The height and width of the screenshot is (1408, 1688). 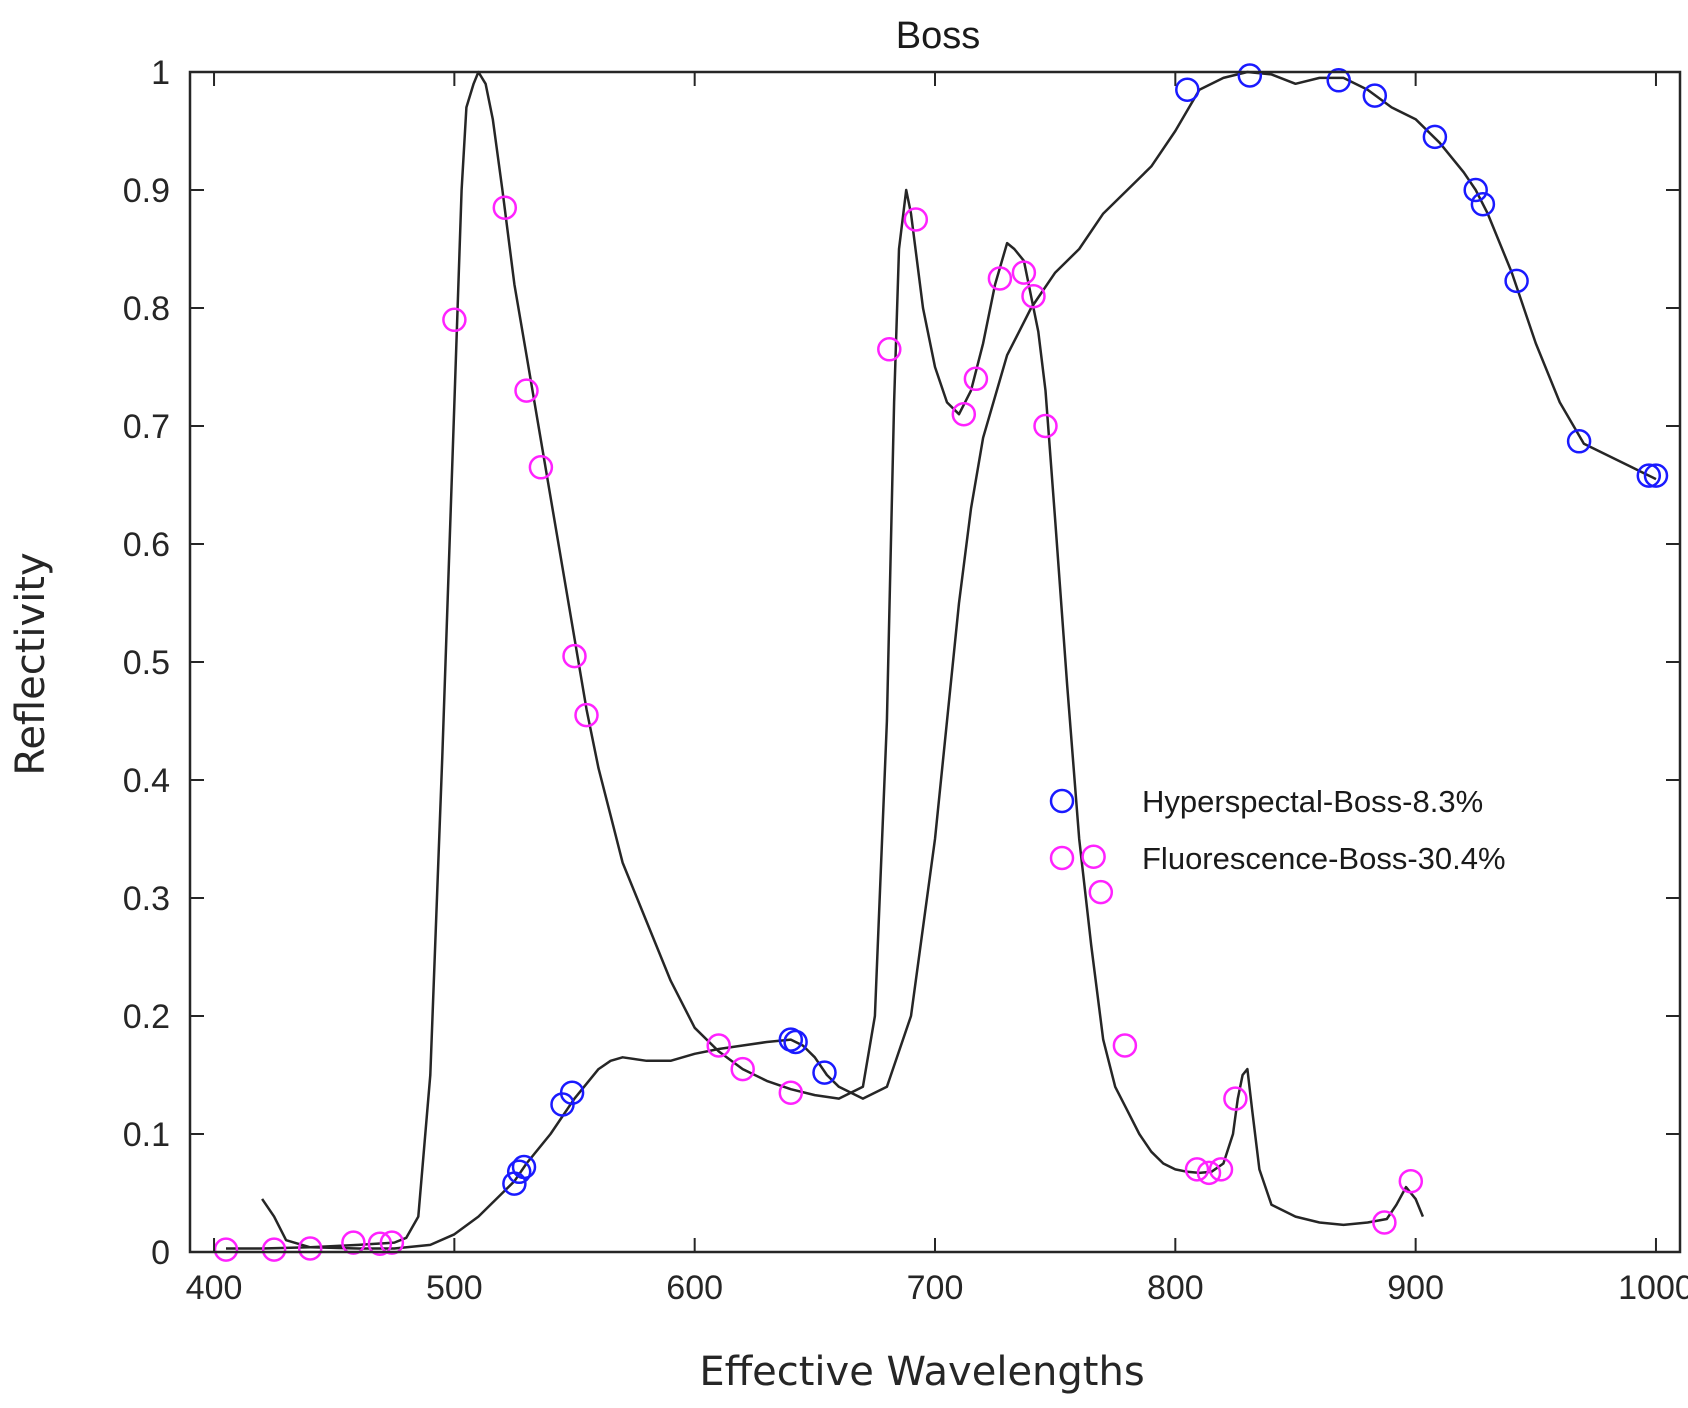 What do you see at coordinates (146, 427) in the screenshot?
I see `y-tick-label: 0.7` at bounding box center [146, 427].